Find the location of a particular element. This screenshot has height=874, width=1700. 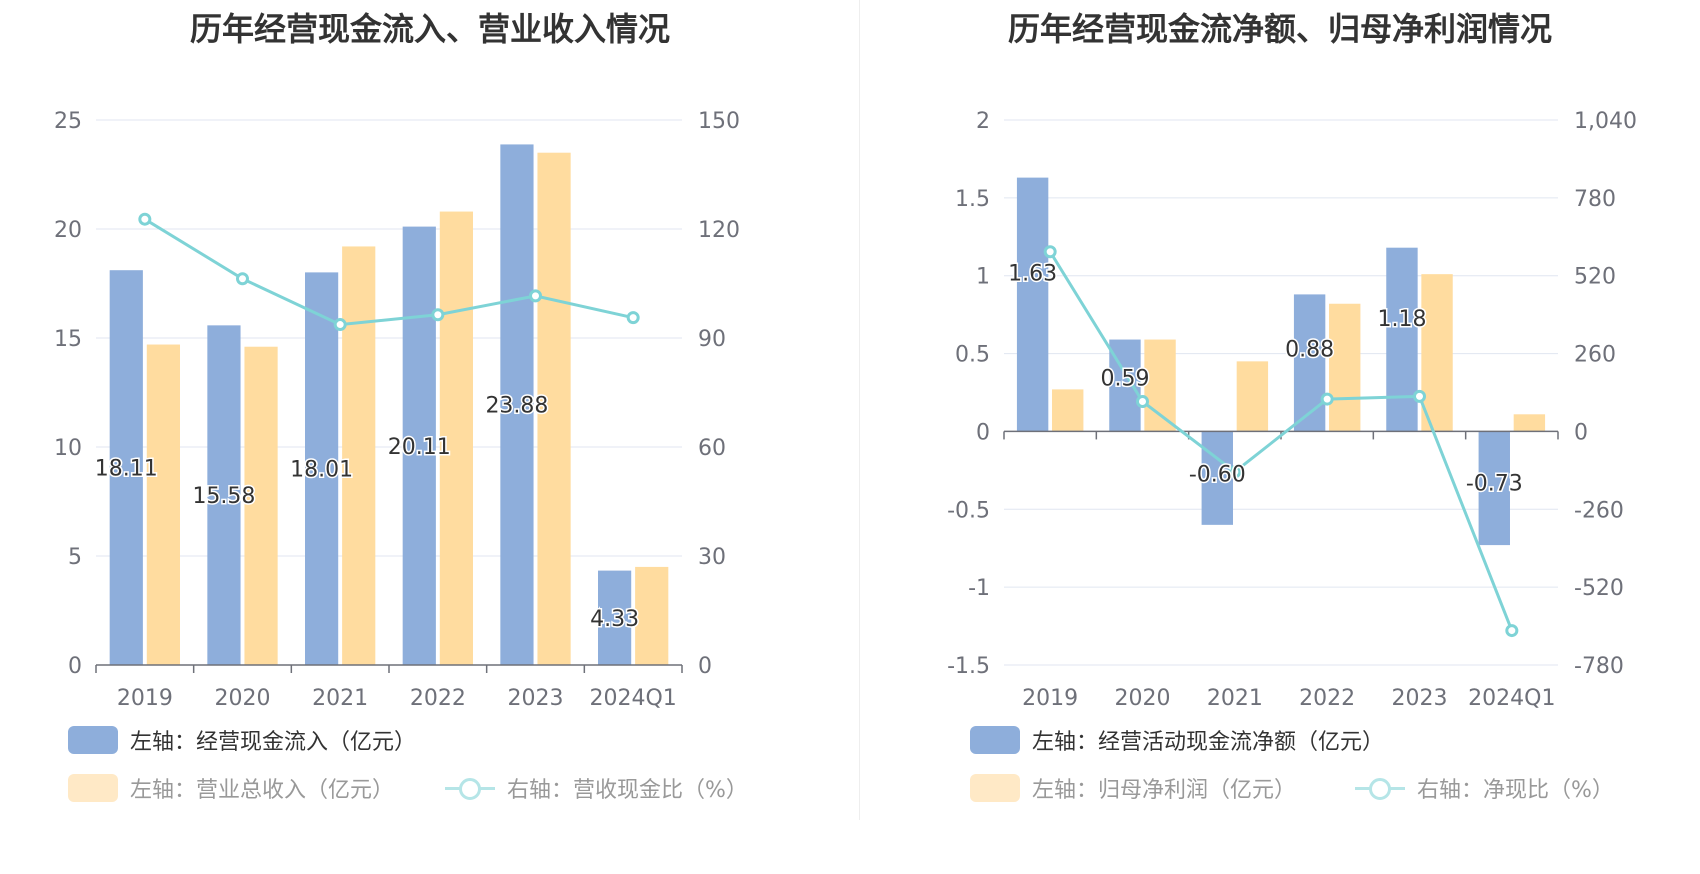

right-axis-tick-label: -520 is located at coordinates (1599, 588).